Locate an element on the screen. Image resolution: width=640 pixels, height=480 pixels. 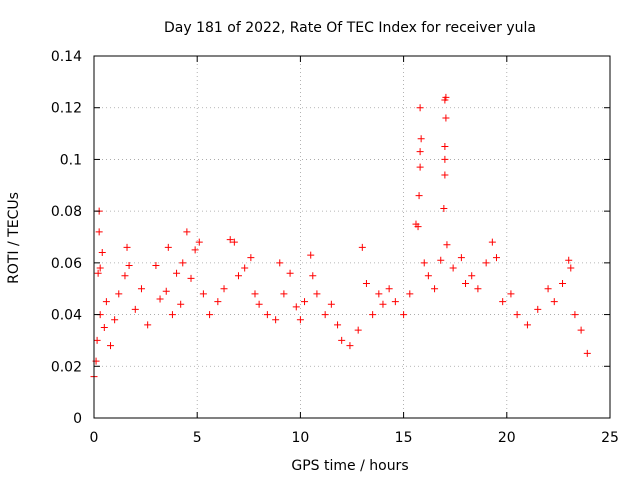
x-tick-labels: 0 5 10 15 20 25 is located at coordinates (354, 438).